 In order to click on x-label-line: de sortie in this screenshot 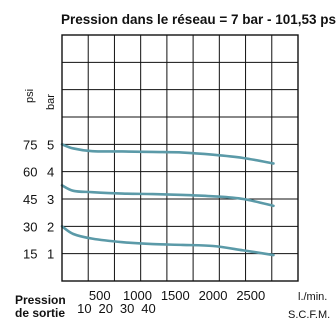, I will do `click(40, 313)`.